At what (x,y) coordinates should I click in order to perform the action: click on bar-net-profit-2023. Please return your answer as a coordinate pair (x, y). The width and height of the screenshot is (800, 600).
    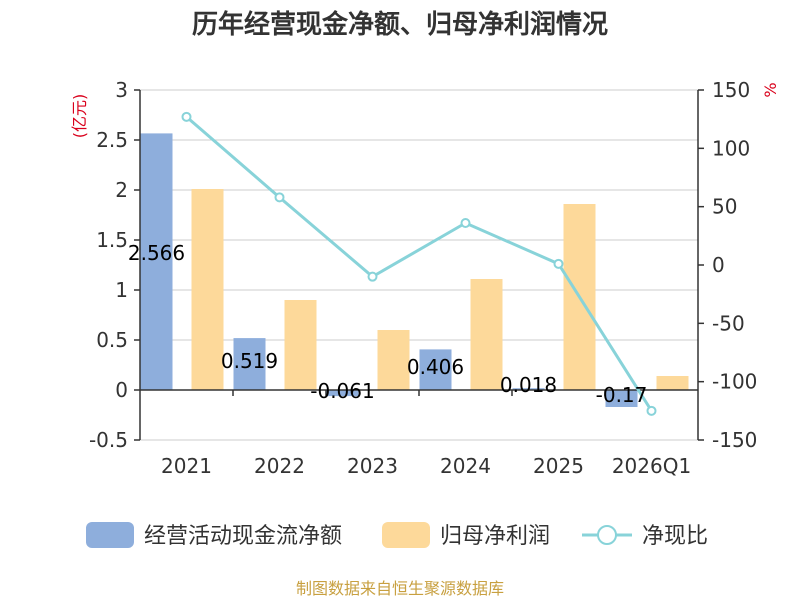
    Looking at the image, I should click on (393, 360).